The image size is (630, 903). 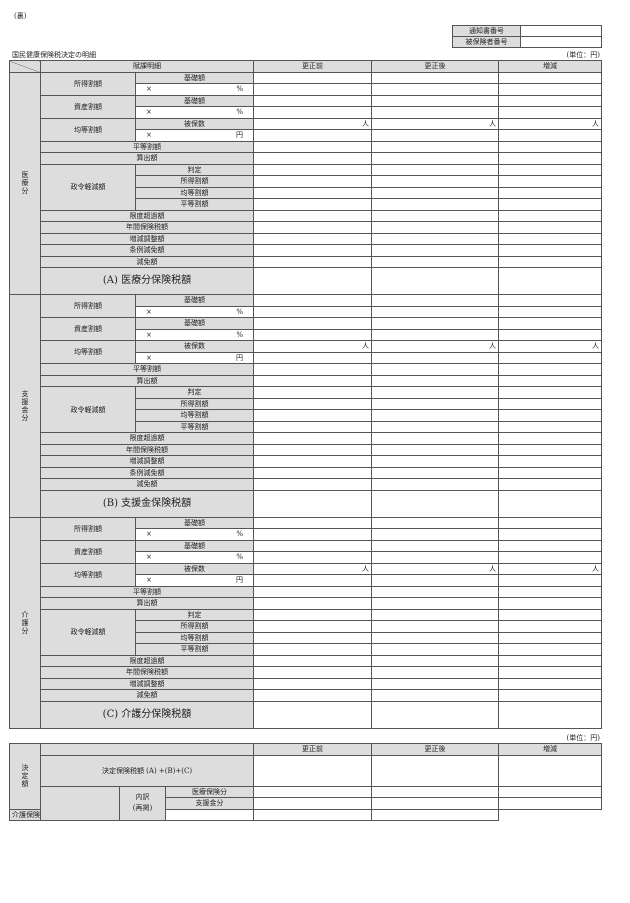 I want to click on insured-number-field, so click(x=561, y=42).